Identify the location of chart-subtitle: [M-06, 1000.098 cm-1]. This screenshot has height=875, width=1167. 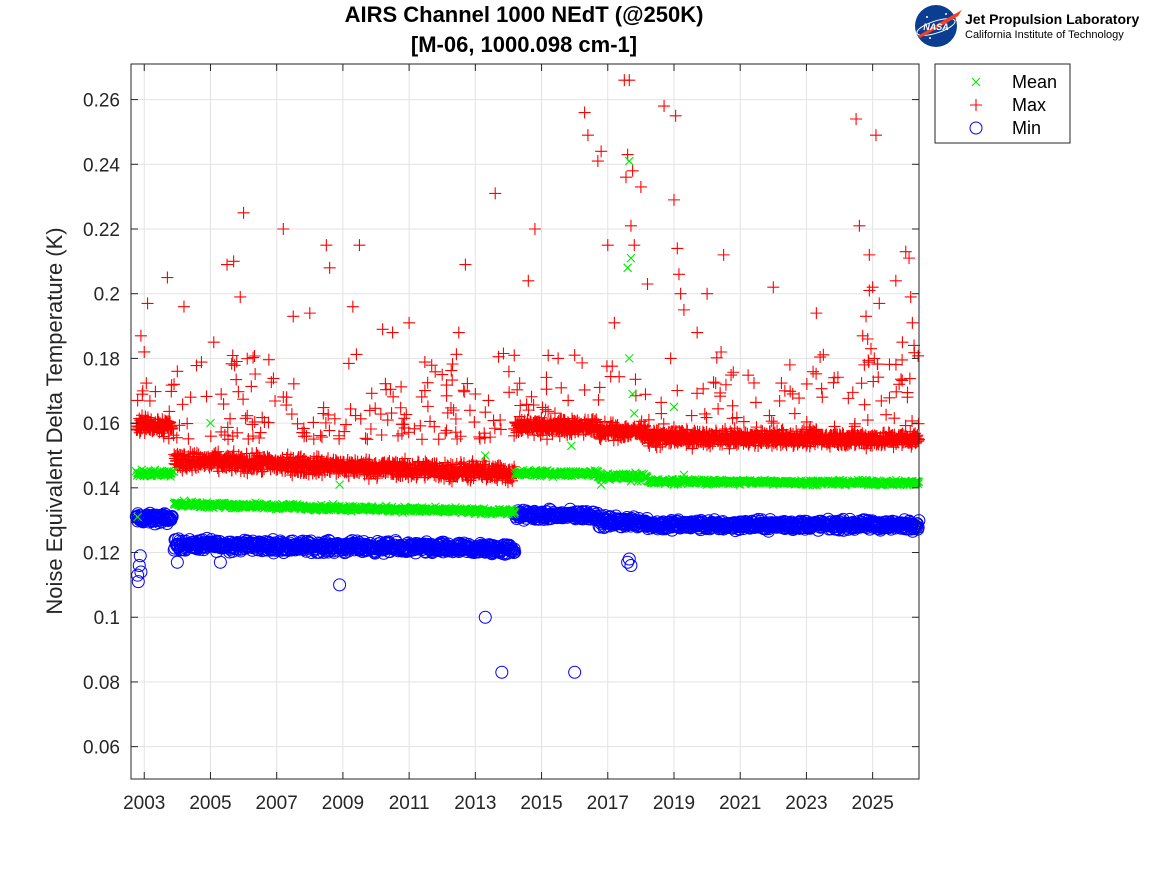
(524, 44).